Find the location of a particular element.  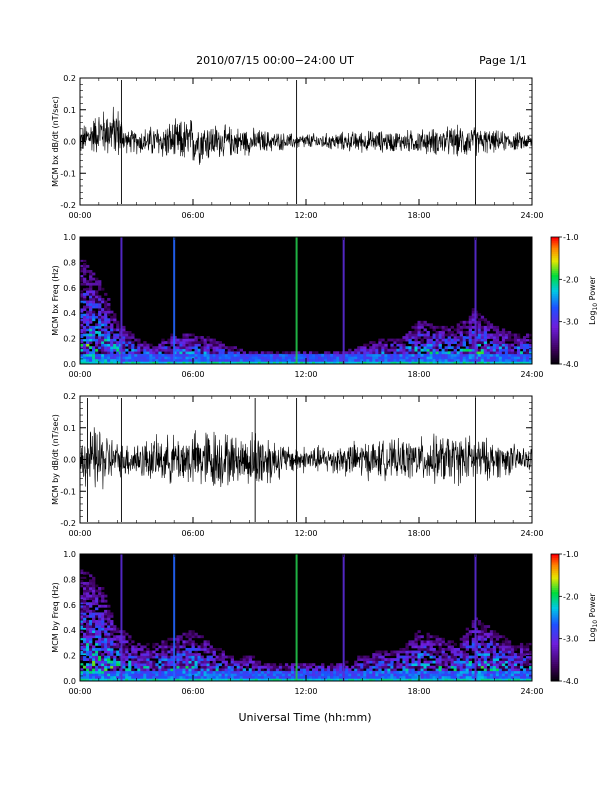

spectral-line is located at coordinates (174, 617).